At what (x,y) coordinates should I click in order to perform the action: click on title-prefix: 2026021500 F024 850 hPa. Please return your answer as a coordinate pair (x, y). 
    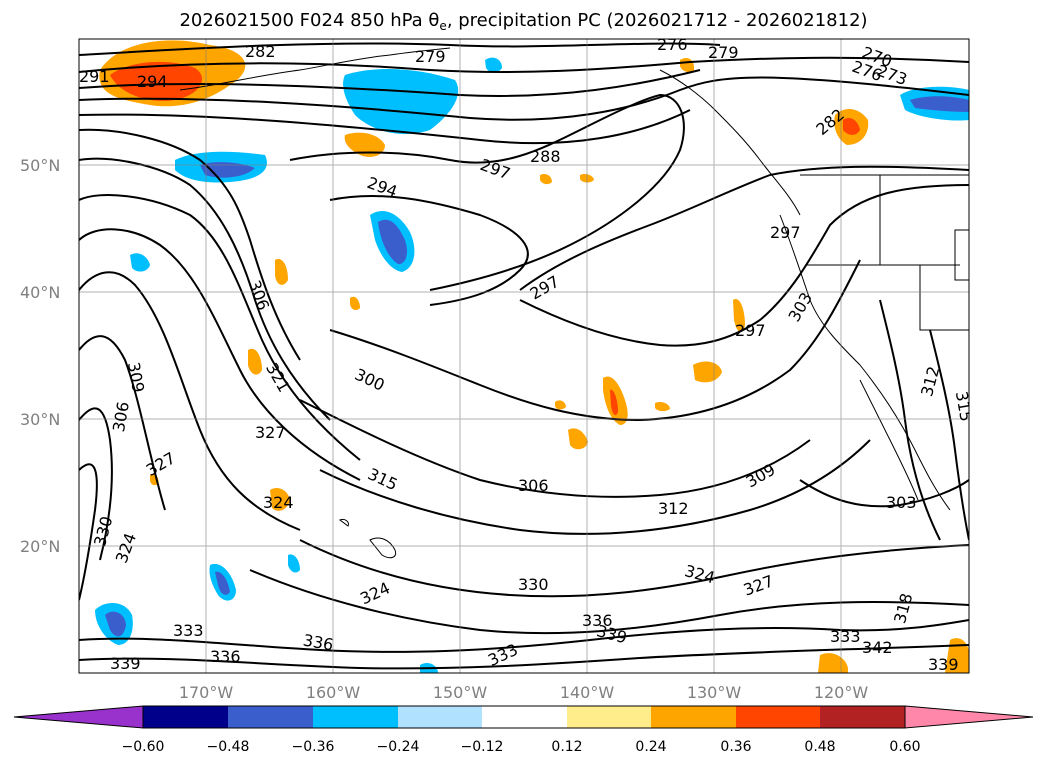
    Looking at the image, I should click on (304, 20).